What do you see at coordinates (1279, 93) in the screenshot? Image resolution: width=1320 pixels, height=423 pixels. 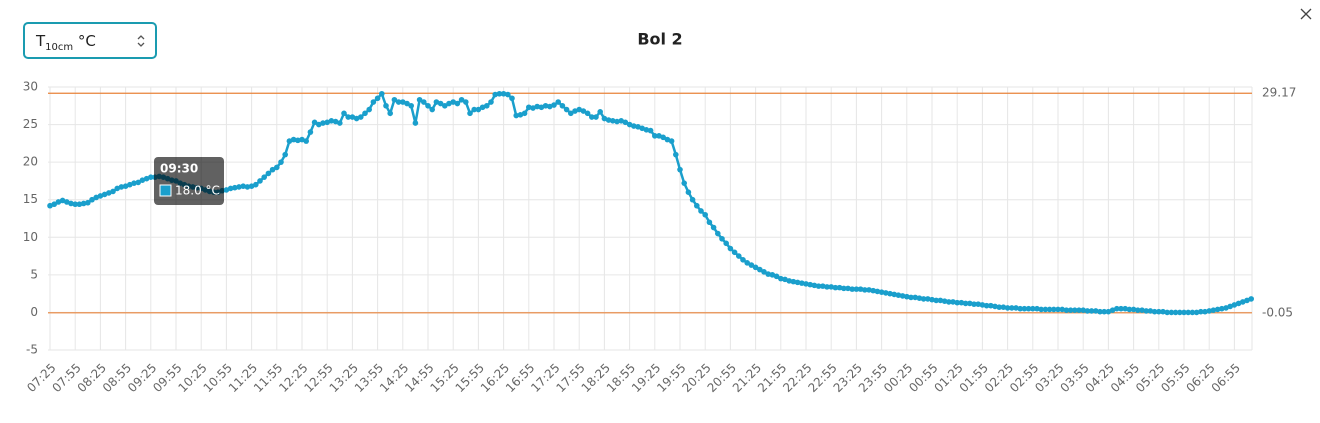 I see `reference-label: 29.17` at bounding box center [1279, 93].